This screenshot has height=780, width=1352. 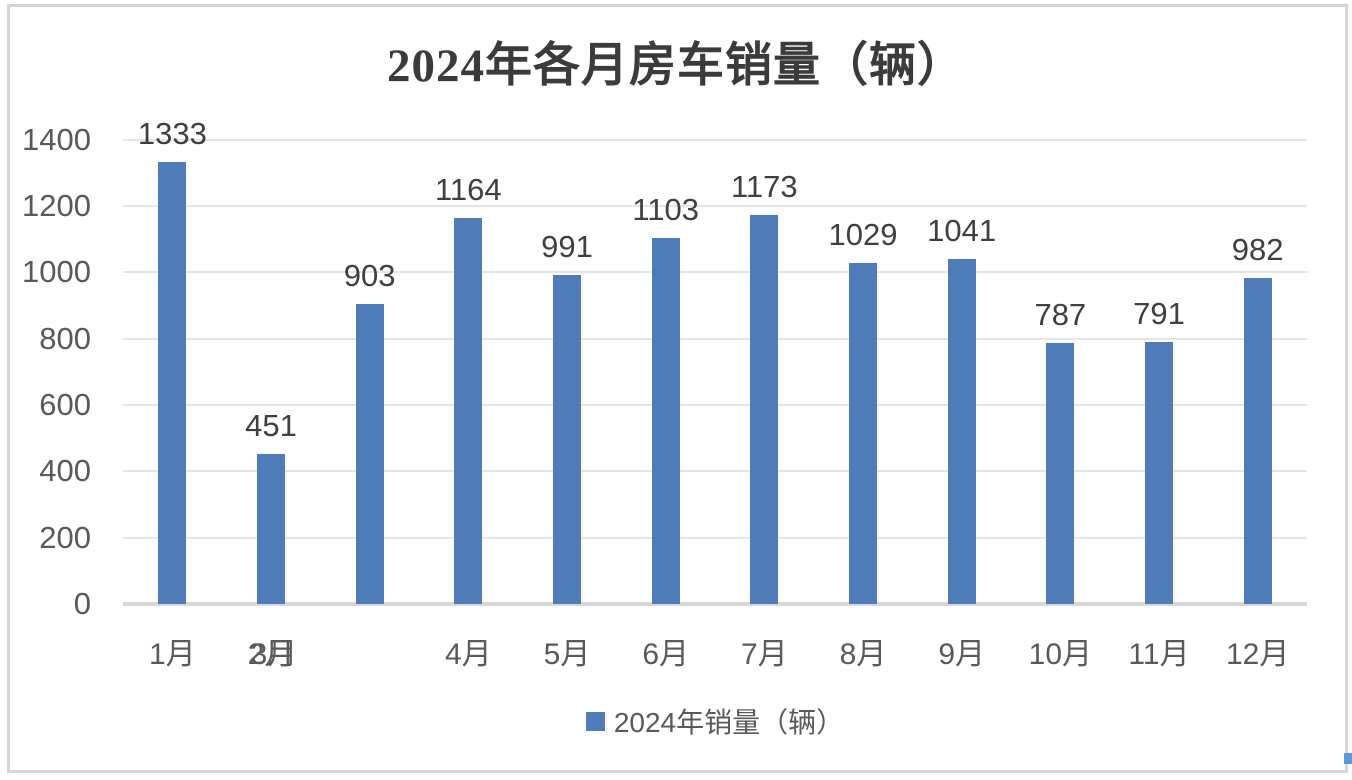 I want to click on bar-8月, so click(x=863, y=433).